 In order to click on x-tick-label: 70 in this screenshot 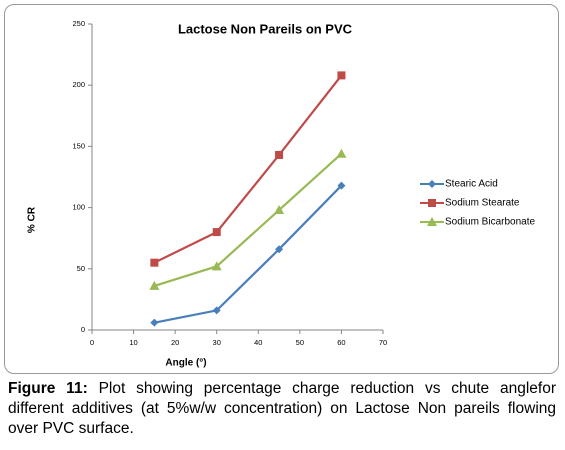, I will do `click(383, 342)`.